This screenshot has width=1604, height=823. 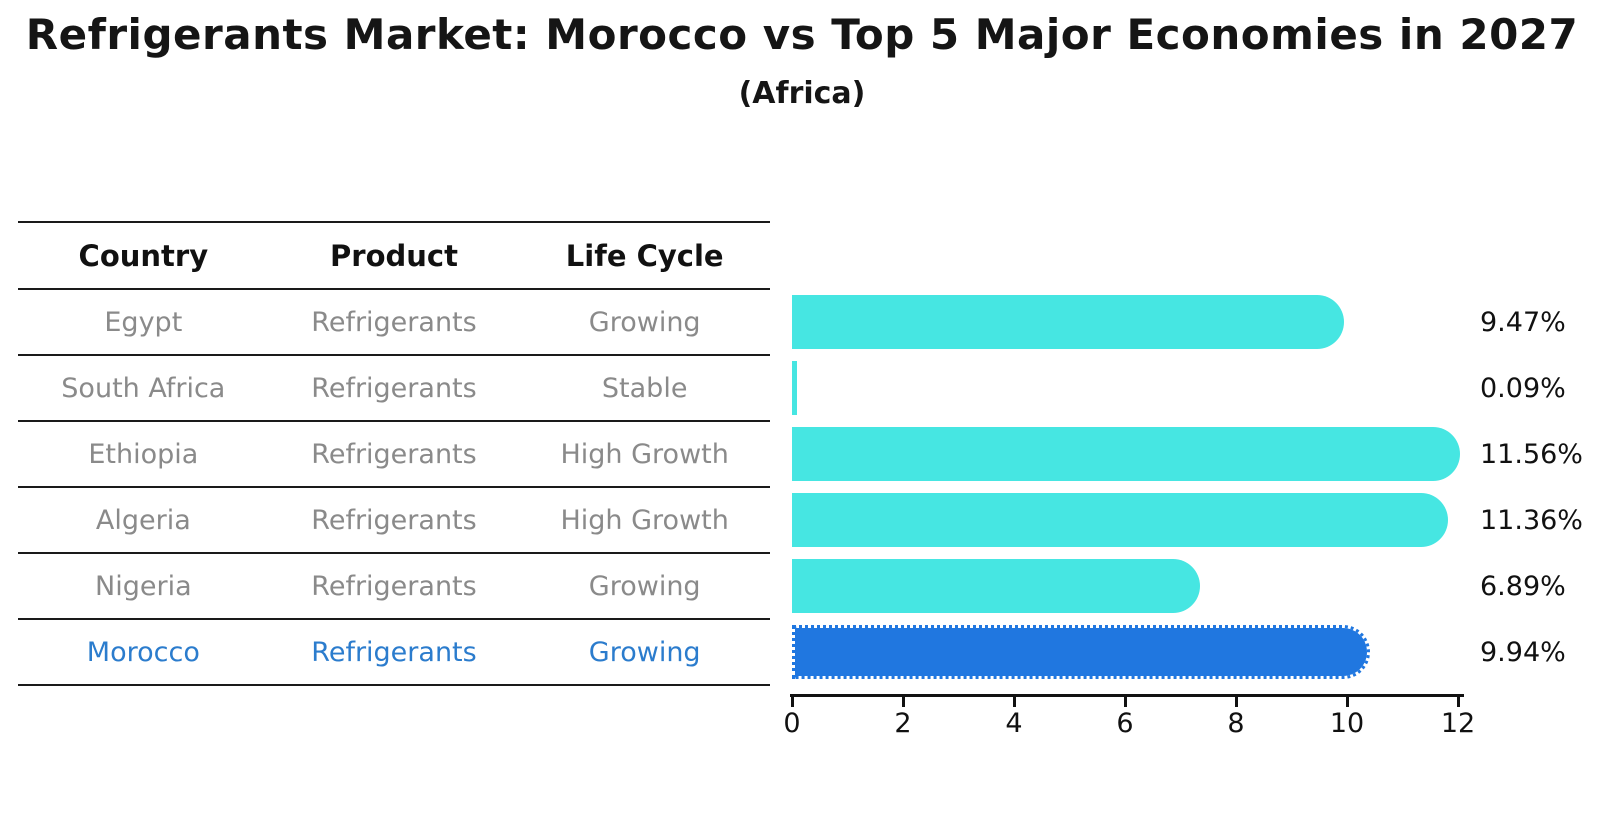 I want to click on table-row: Morocco Refrigerants Growing, so click(x=394, y=653).